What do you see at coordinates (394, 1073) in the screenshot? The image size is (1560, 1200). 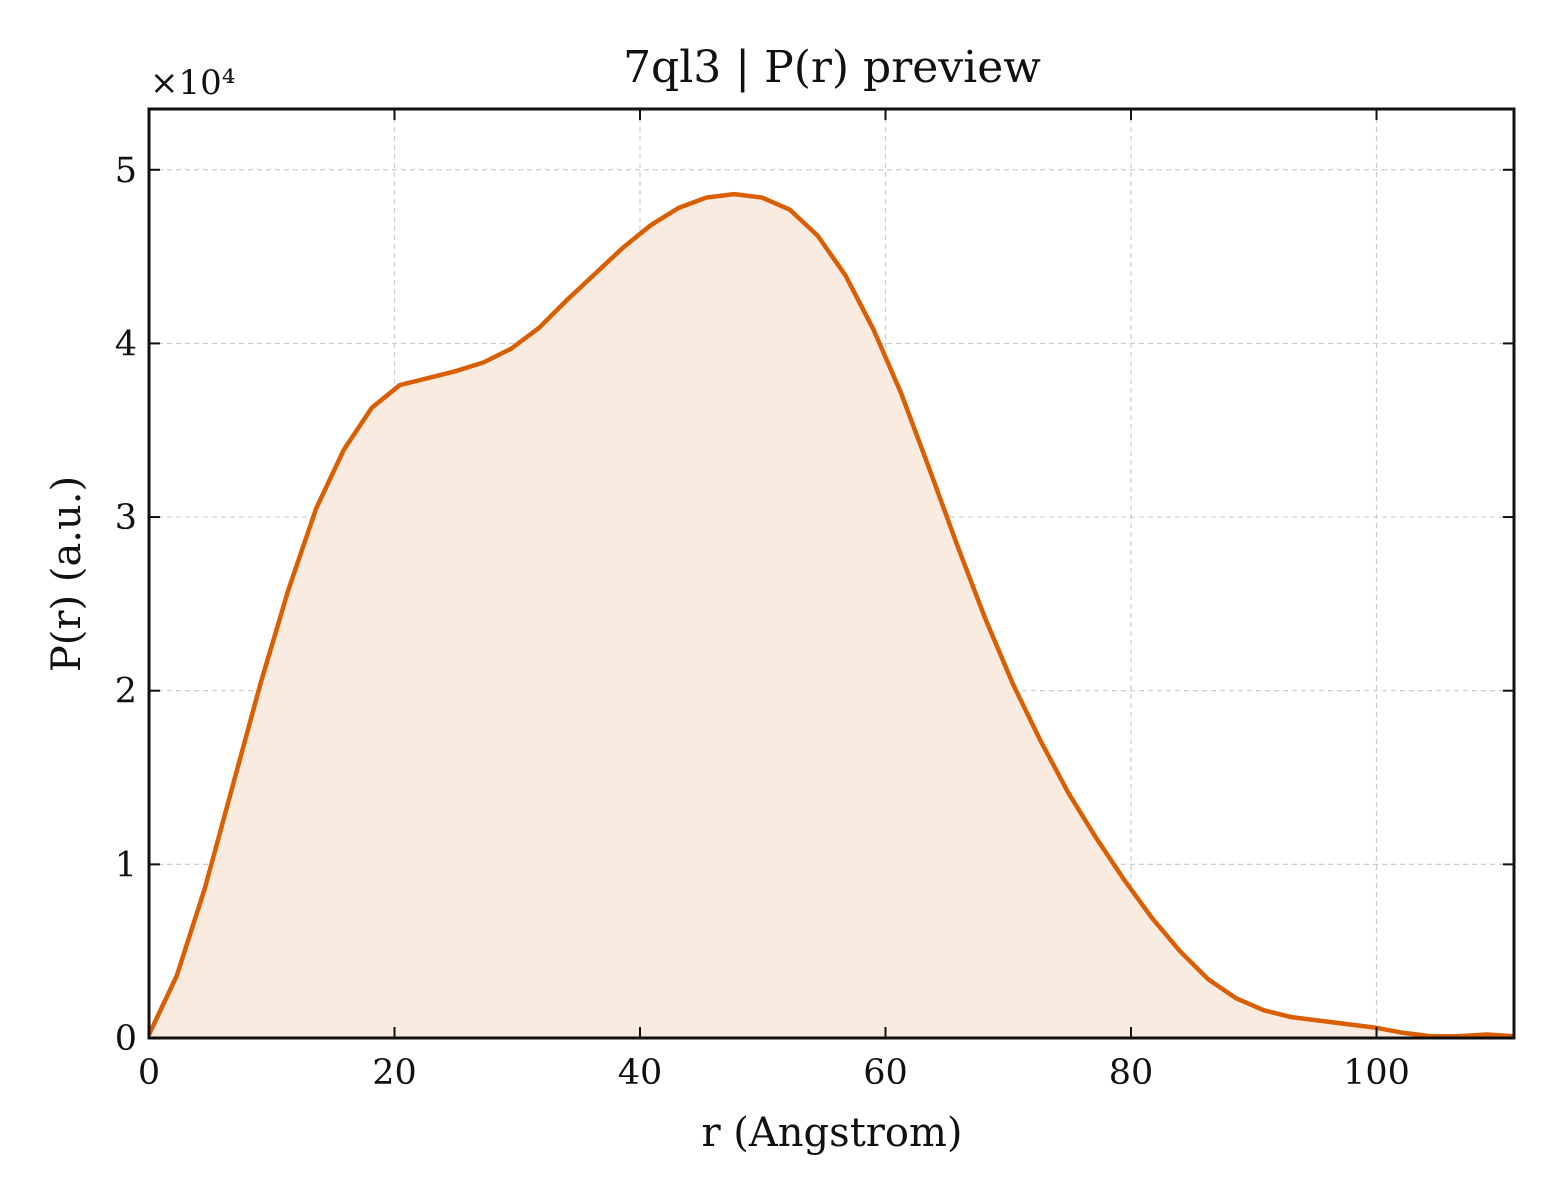 I see `x-tick-label: 20` at bounding box center [394, 1073].